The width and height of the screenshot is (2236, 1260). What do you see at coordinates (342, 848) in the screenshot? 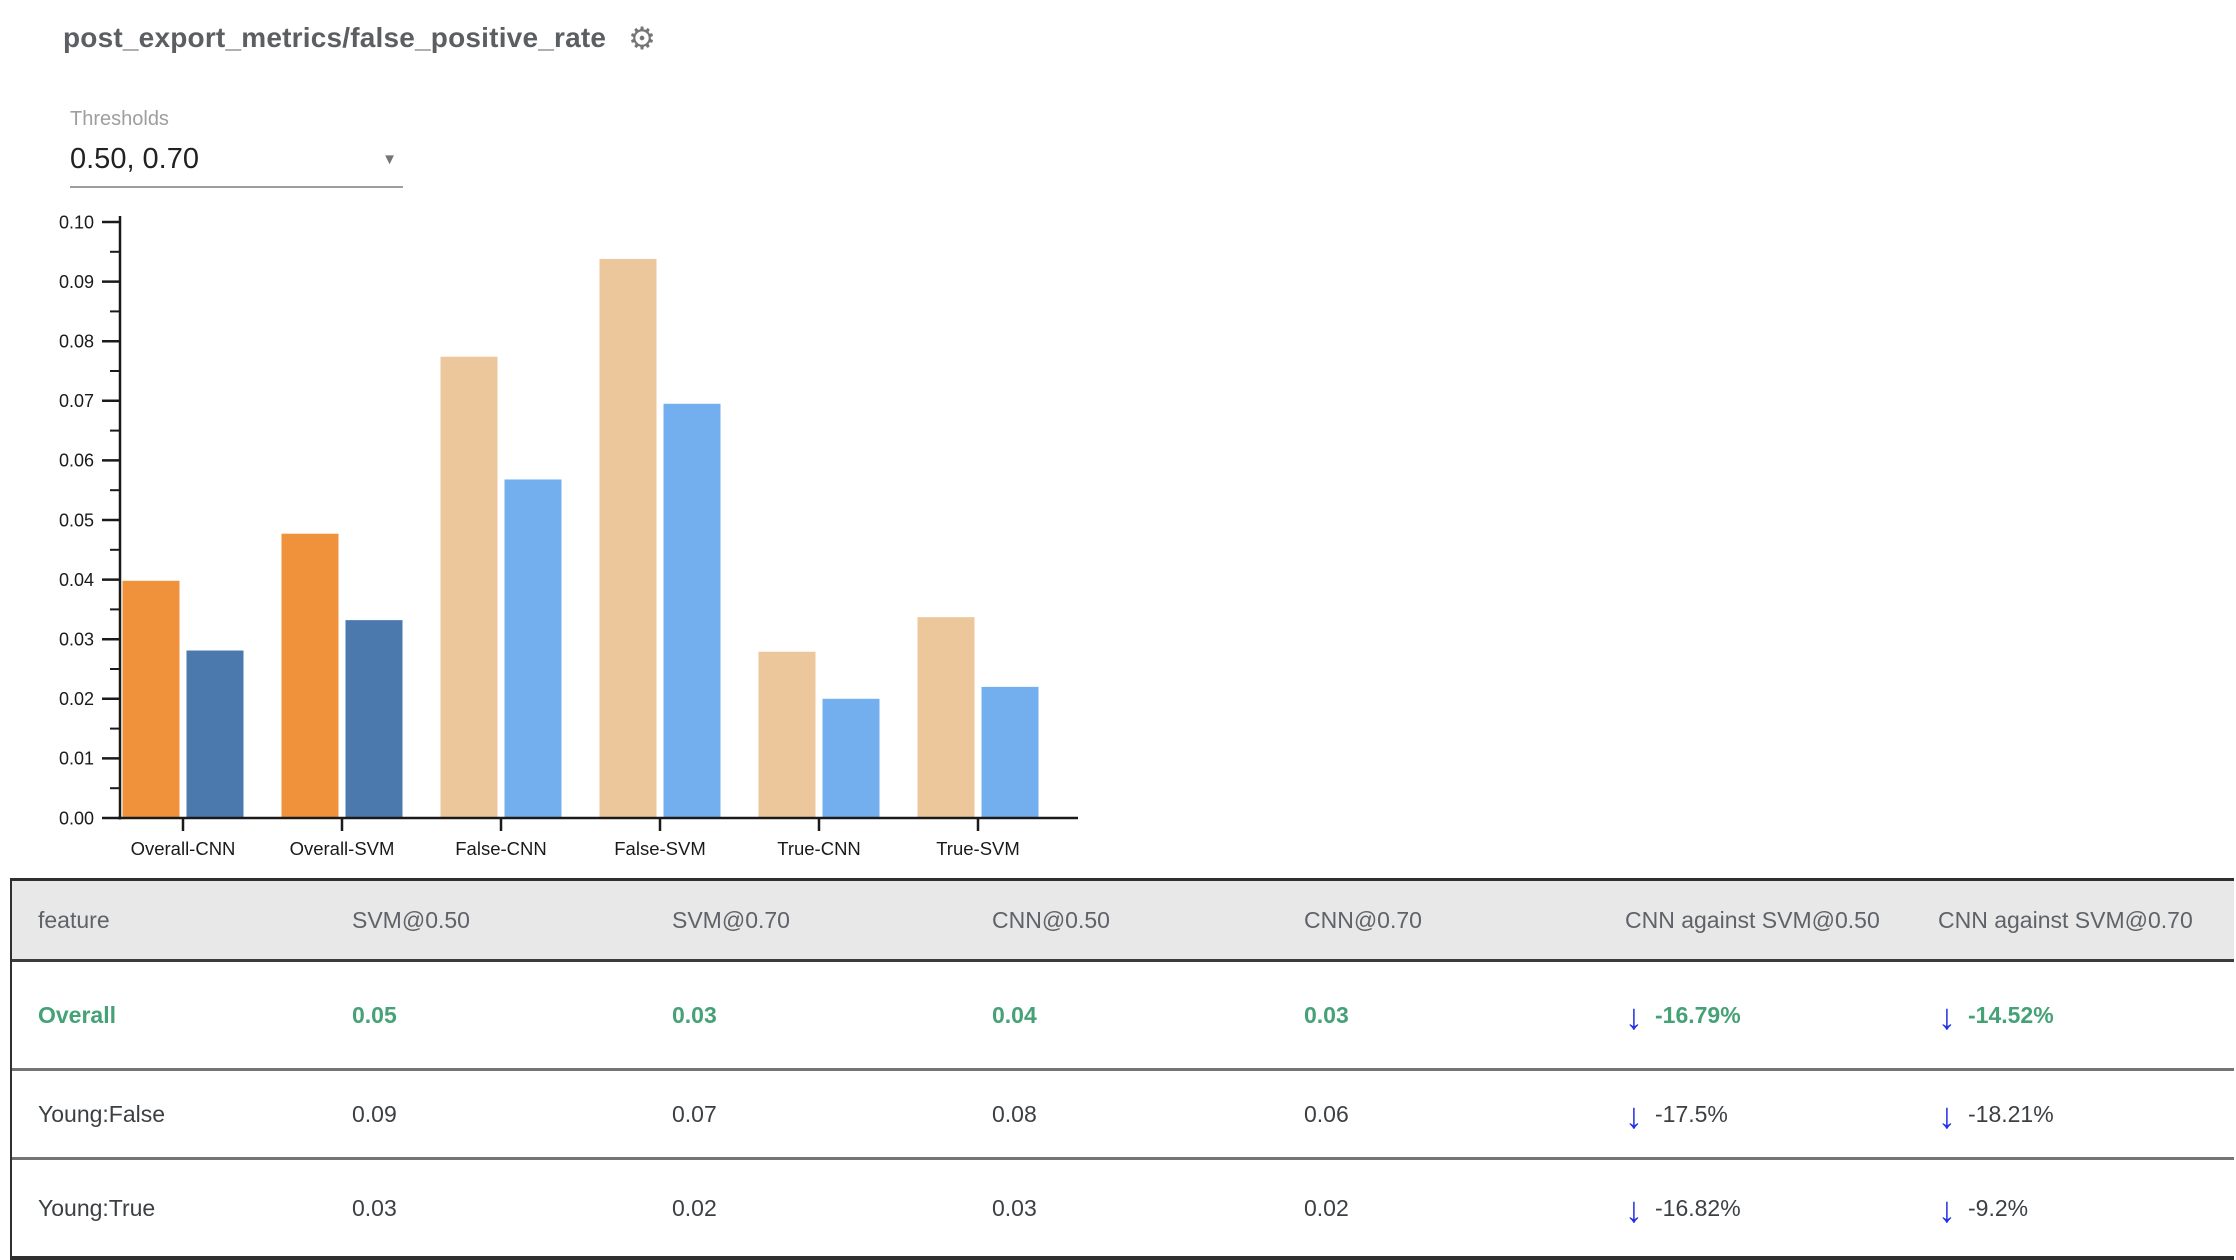
I see `x-tick-label: Overall-SVM` at bounding box center [342, 848].